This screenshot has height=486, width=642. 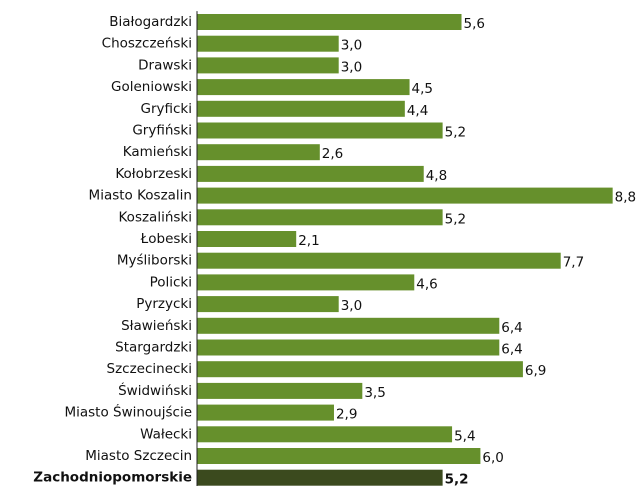 What do you see at coordinates (154, 261) in the screenshot?
I see `y-tick-label: Myśliborski` at bounding box center [154, 261].